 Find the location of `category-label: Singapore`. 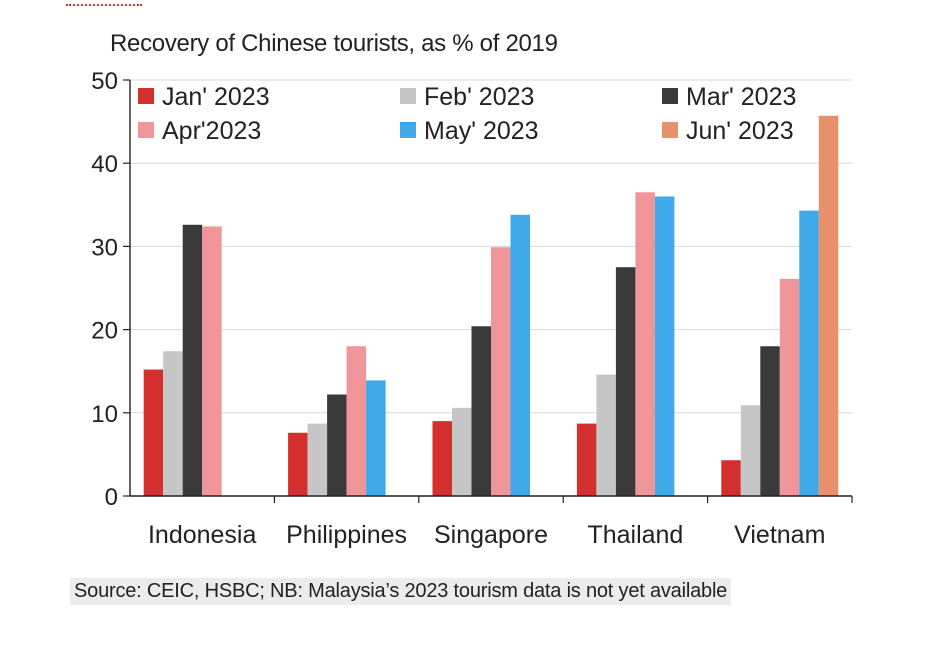

category-label: Singapore is located at coordinates (491, 535).